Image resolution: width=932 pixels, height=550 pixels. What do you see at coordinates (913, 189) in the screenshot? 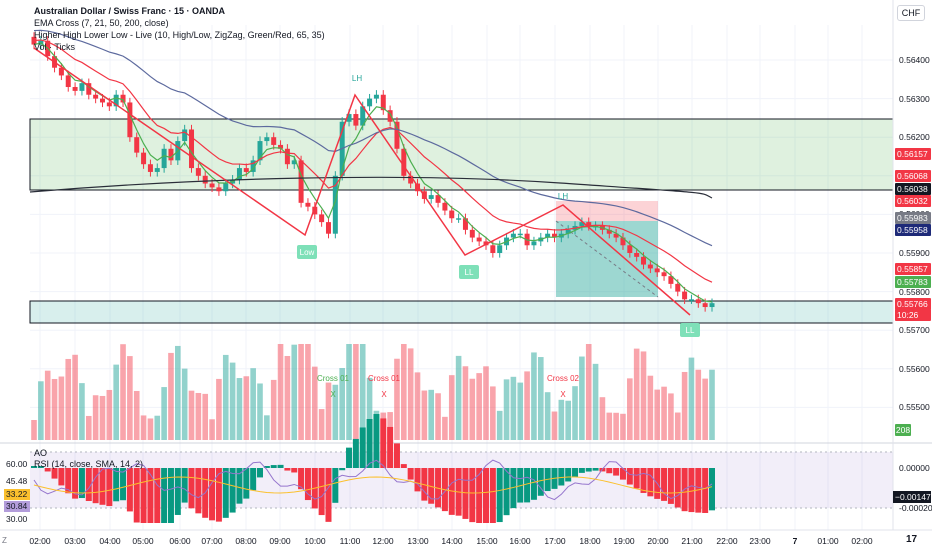
I see `price-label: 0.56038` at bounding box center [913, 189].